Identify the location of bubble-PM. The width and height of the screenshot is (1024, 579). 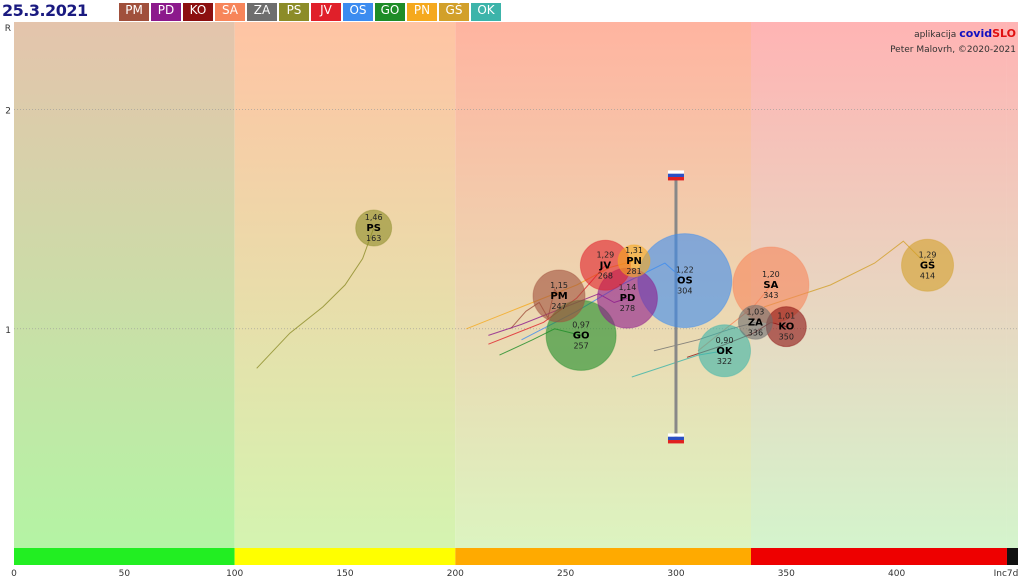
(559, 296).